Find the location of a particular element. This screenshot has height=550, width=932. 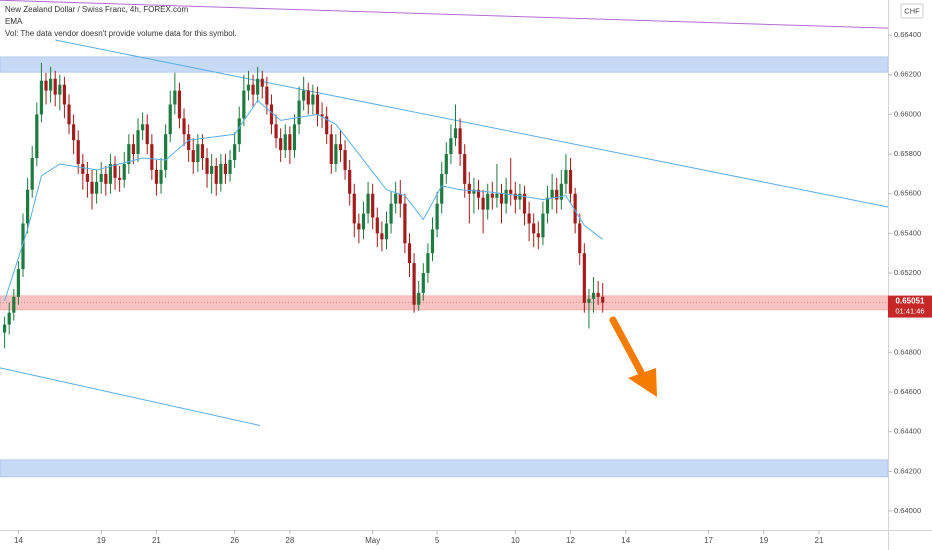

last-price-label: 0.65051 is located at coordinates (910, 301).